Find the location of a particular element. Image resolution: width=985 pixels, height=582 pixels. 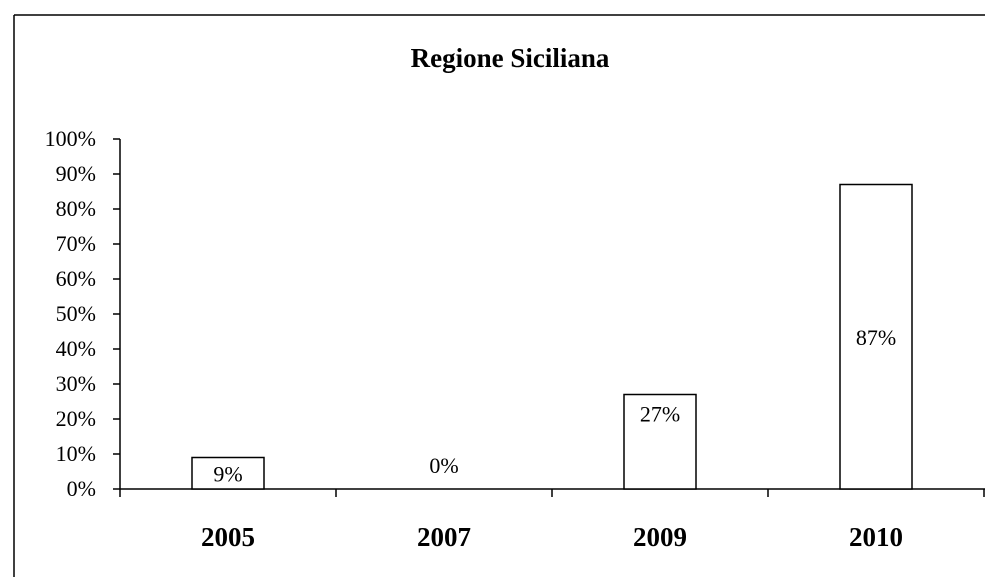

y-tick-label: 80% is located at coordinates (76, 208).